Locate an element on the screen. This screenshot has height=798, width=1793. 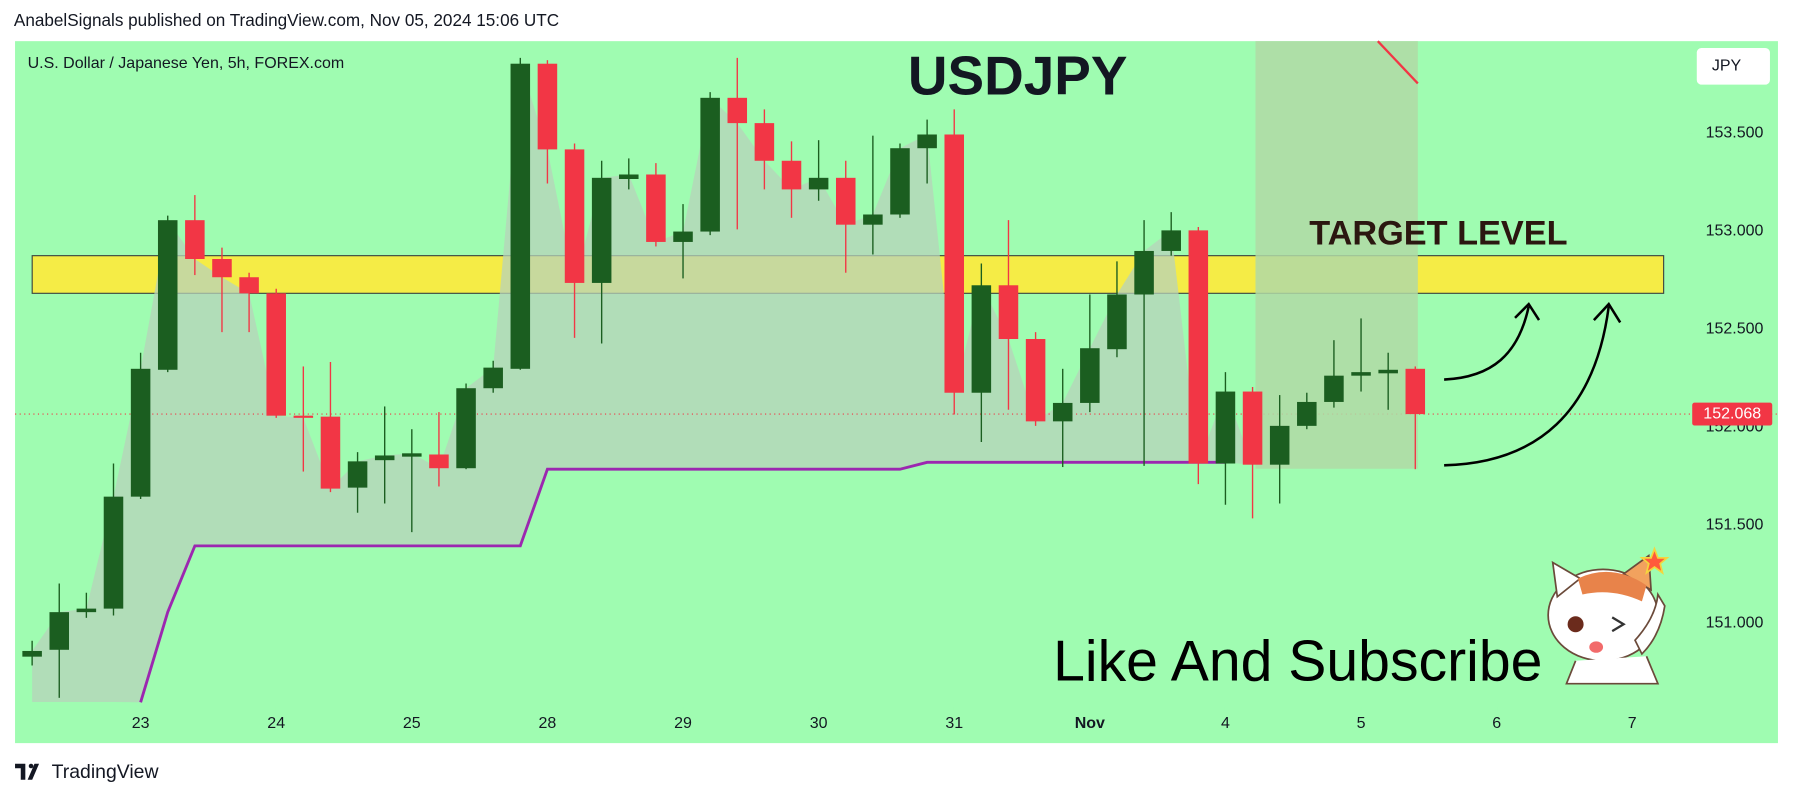
x-tick-label: 7 is located at coordinates (1632, 723).